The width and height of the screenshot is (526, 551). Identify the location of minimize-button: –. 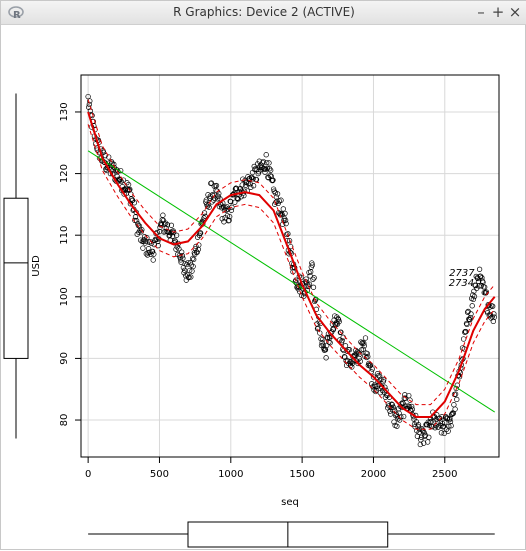
(481, 12).